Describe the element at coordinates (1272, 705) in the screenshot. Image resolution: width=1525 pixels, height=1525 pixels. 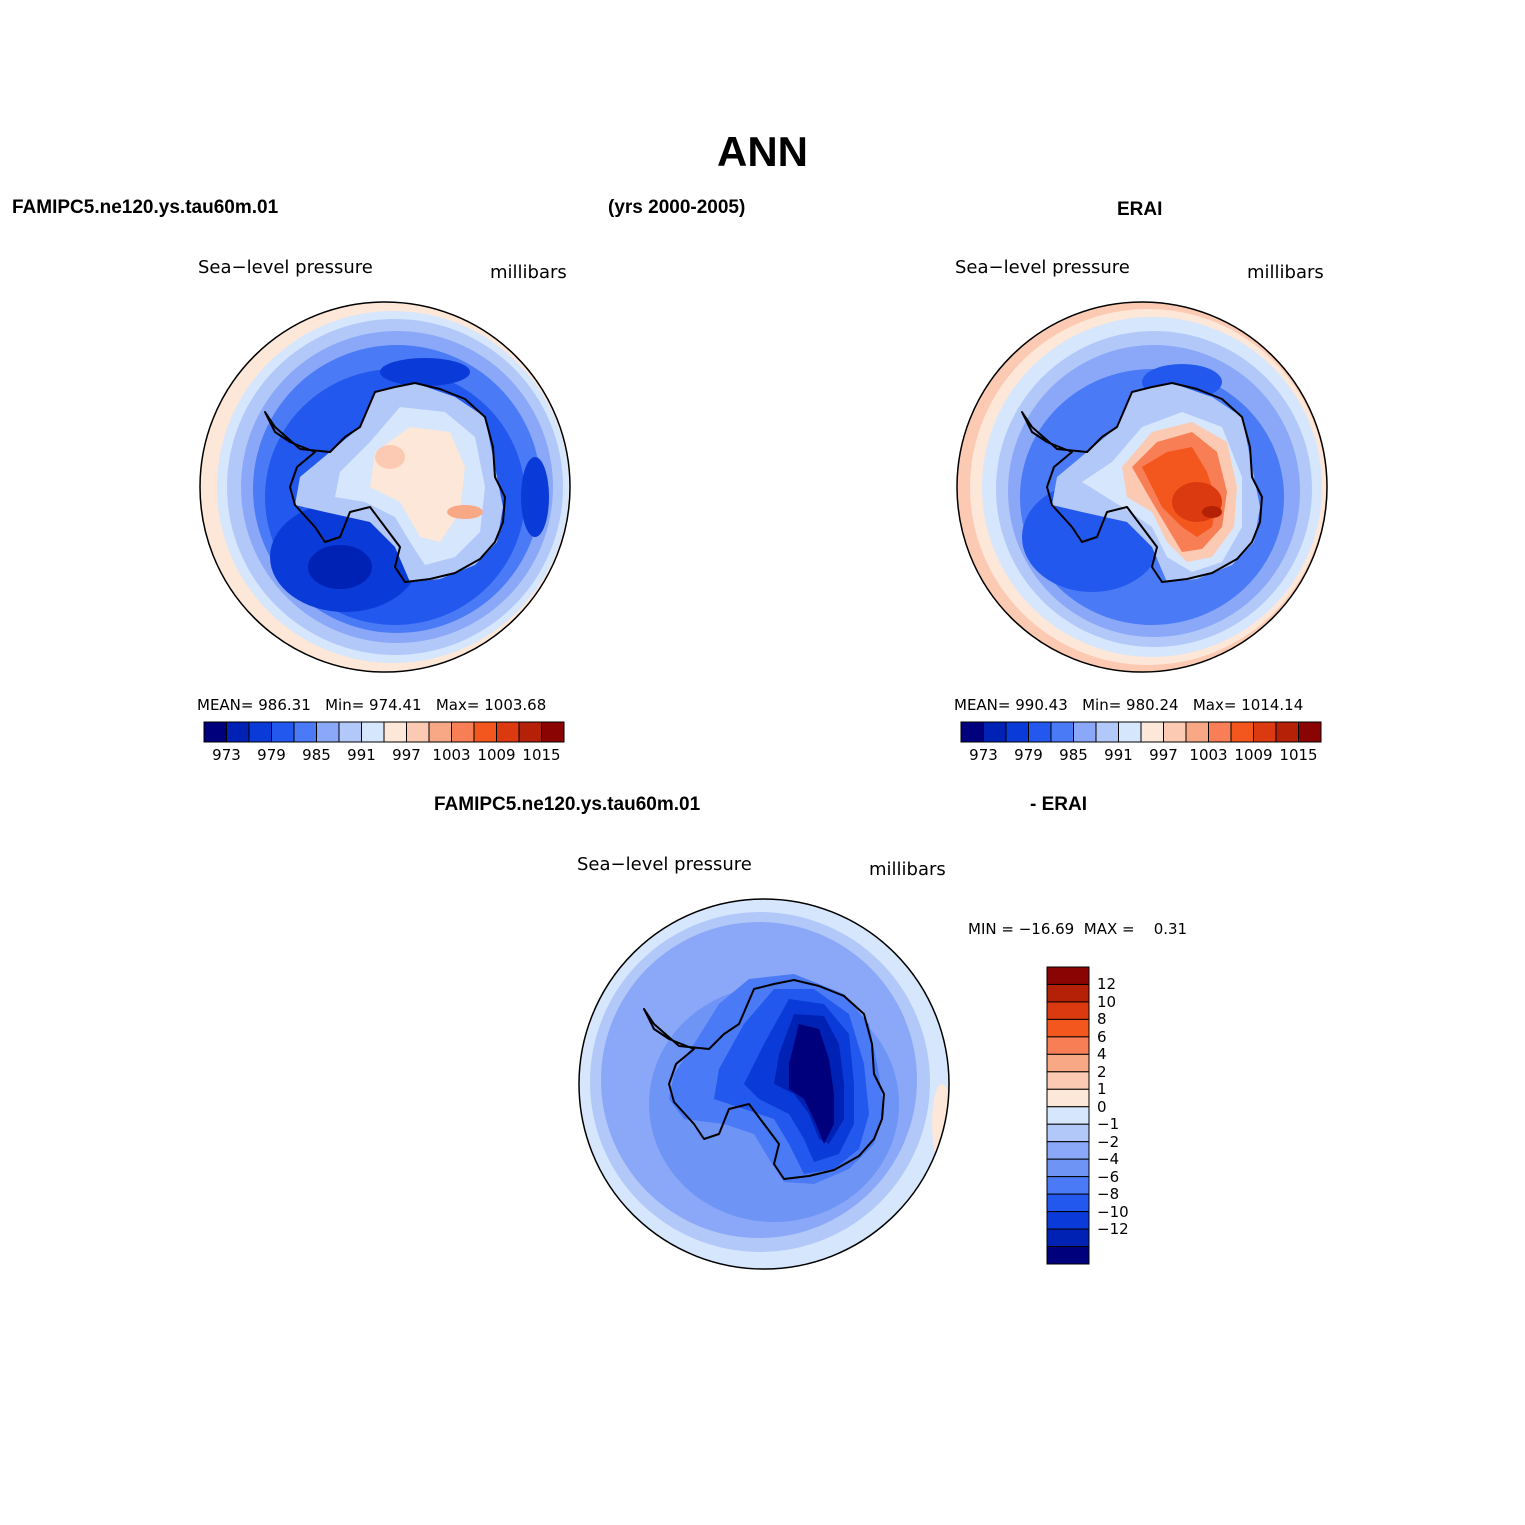
I see `max-value: 1014.14` at that location.